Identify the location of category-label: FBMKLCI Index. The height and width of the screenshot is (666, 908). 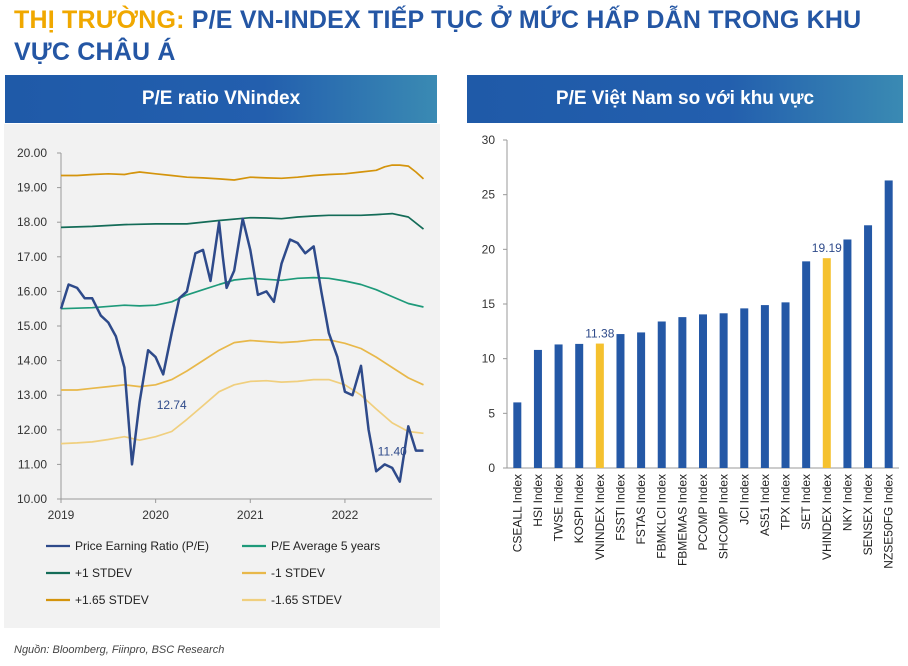
(662, 516).